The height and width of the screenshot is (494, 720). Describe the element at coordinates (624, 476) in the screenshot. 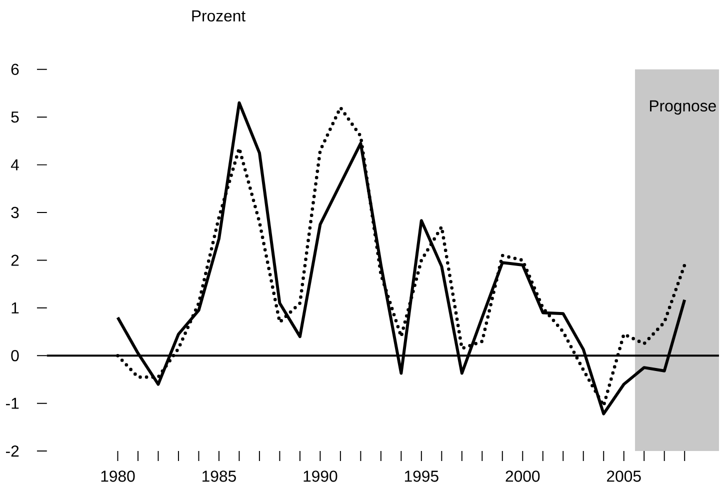

I see `x-tick-label: 2005` at that location.